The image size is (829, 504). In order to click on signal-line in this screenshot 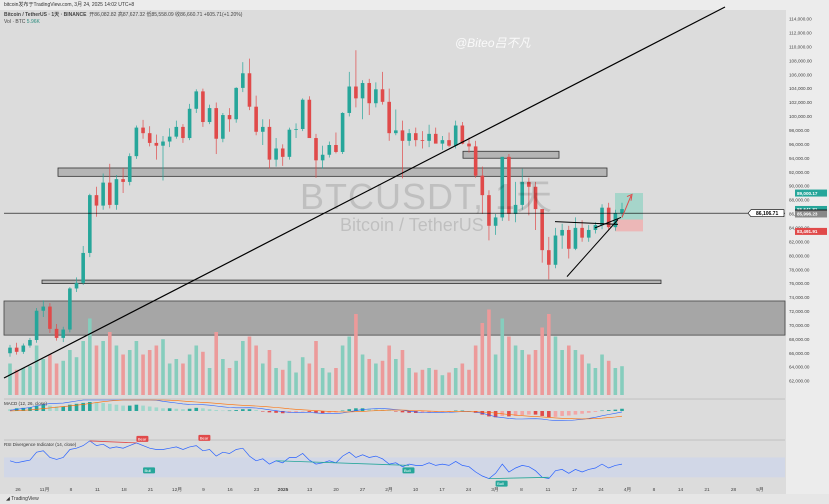, I will do `click(316, 409)`.